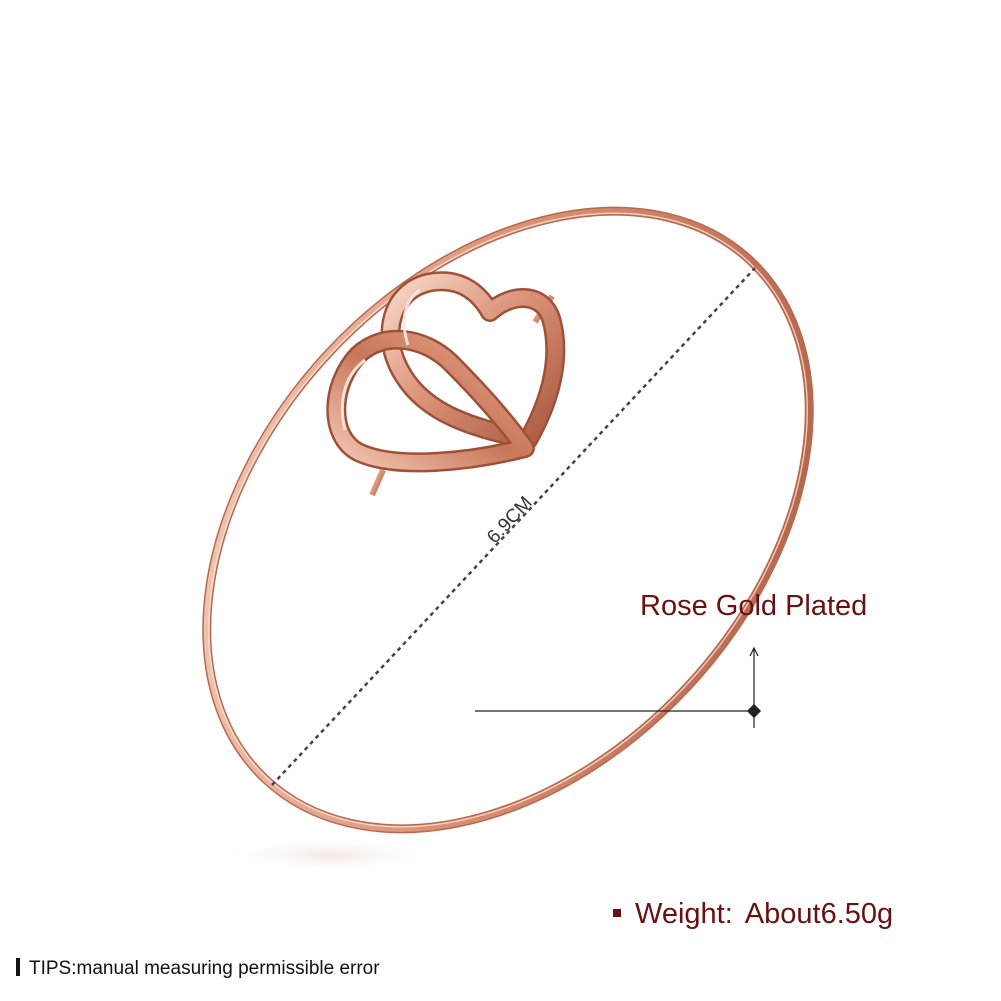  Describe the element at coordinates (617, 913) in the screenshot. I see `bullet-icon` at that location.